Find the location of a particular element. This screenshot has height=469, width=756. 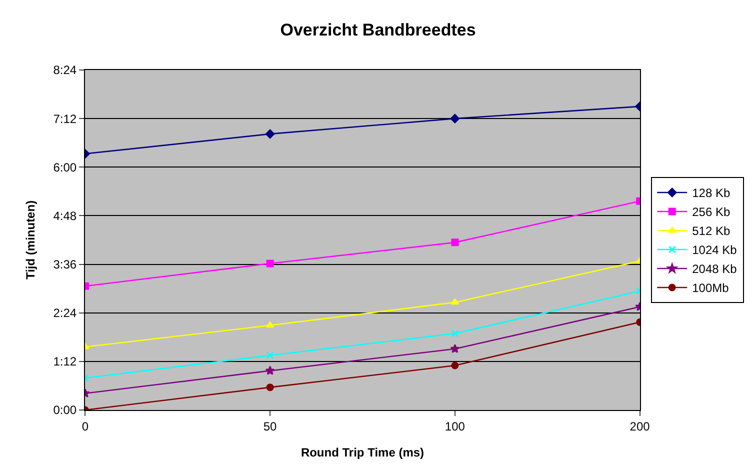

x-tick-label: 200 is located at coordinates (640, 426).